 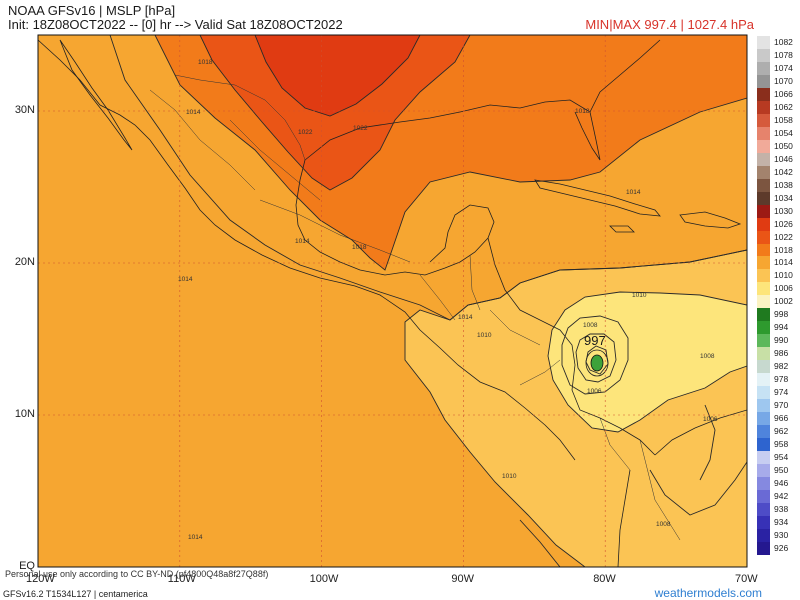 I want to click on legend-label: 954, so click(x=781, y=457).